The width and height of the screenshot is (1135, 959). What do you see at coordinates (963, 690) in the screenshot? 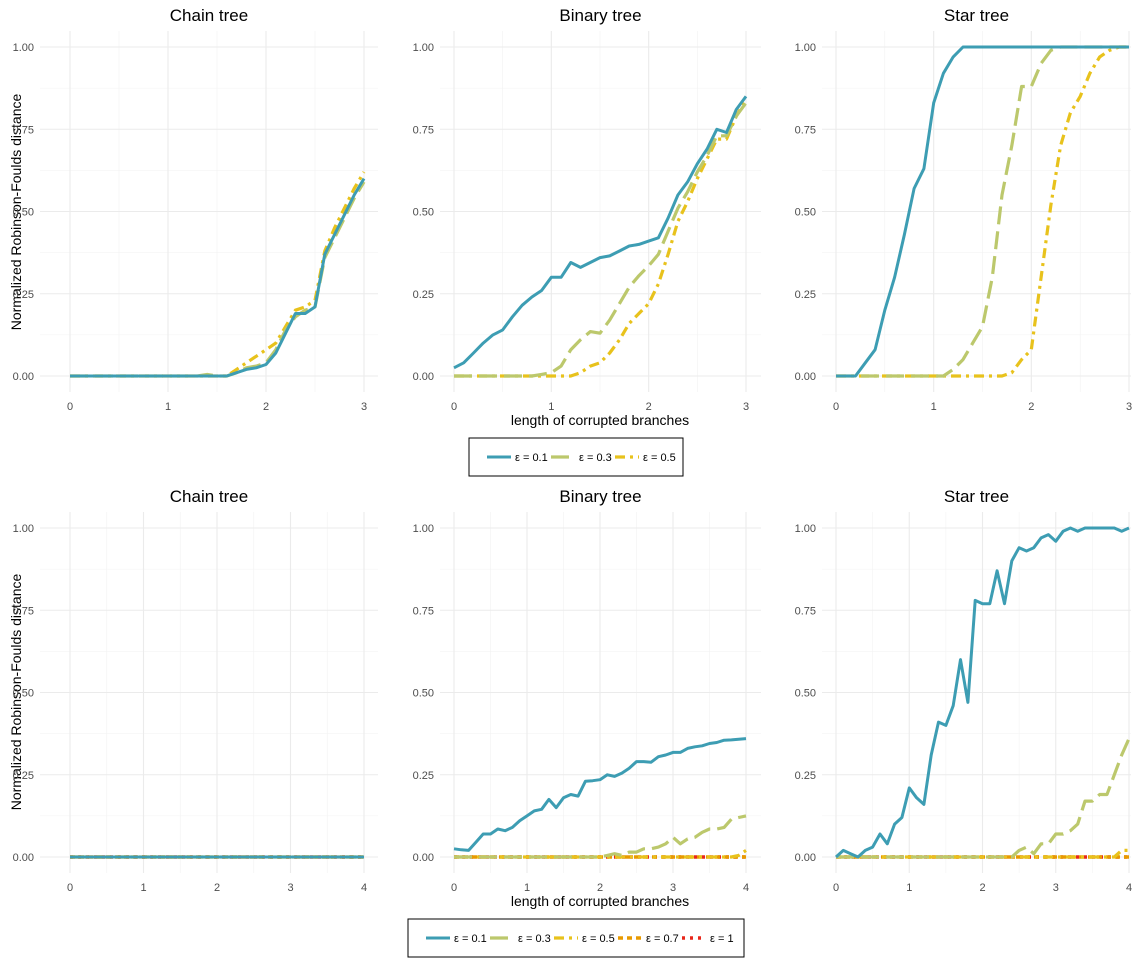
I see `chart-panel-6: 0.00 0.25 0.50 0.75 1.00 0 1 2 3 4 Star tree` at bounding box center [963, 690].